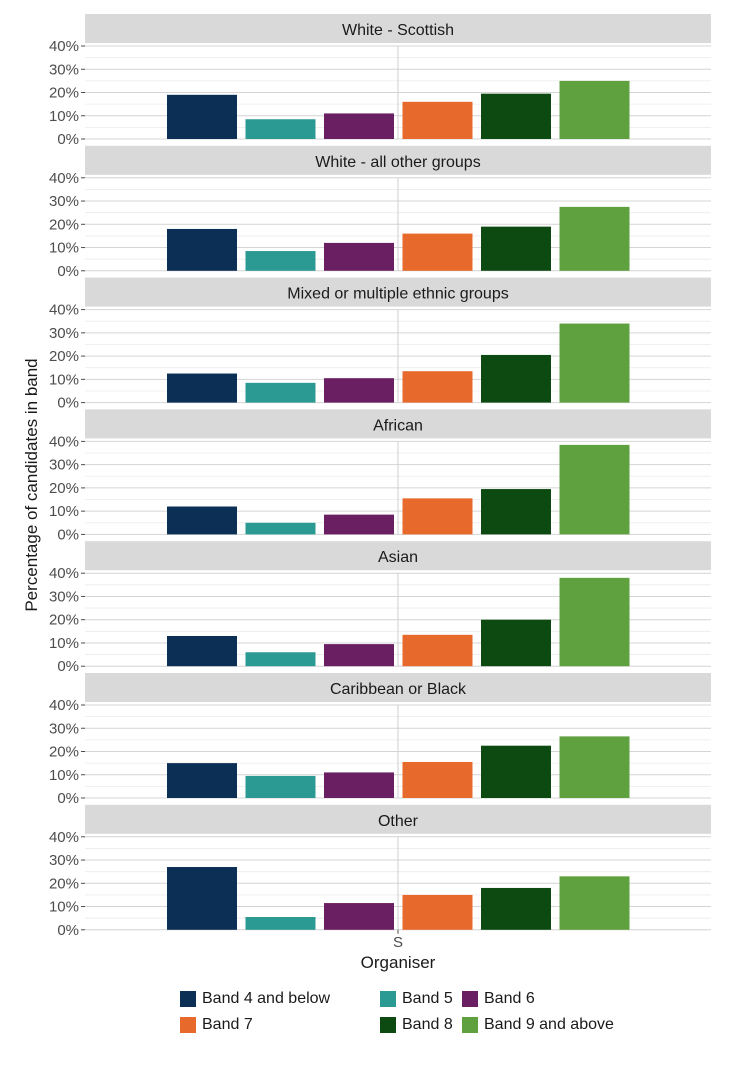  Describe the element at coordinates (549, 1024) in the screenshot. I see `legend-label: Band 9 and above` at that location.